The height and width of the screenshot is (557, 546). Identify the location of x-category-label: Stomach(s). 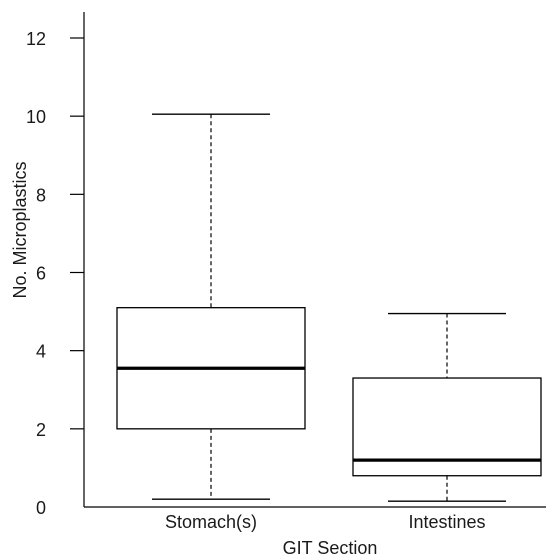
(211, 522).